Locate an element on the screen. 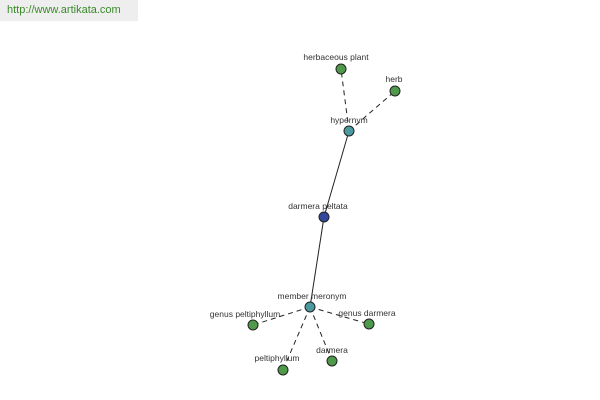 This screenshot has height=400, width=600. node-label: member meronym is located at coordinates (312, 296).